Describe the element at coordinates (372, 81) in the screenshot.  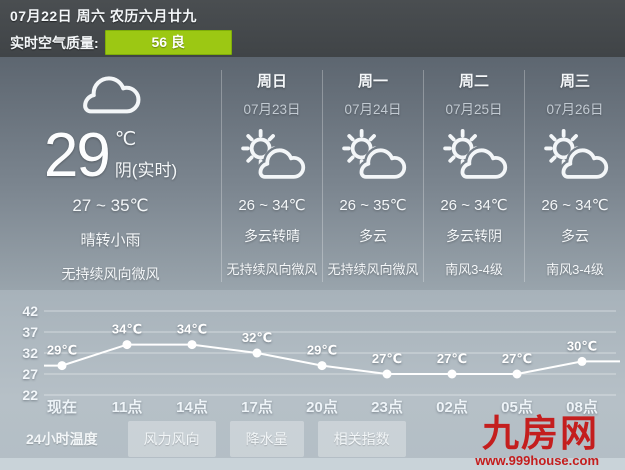
I see `forecast-day-label: 周一` at that location.